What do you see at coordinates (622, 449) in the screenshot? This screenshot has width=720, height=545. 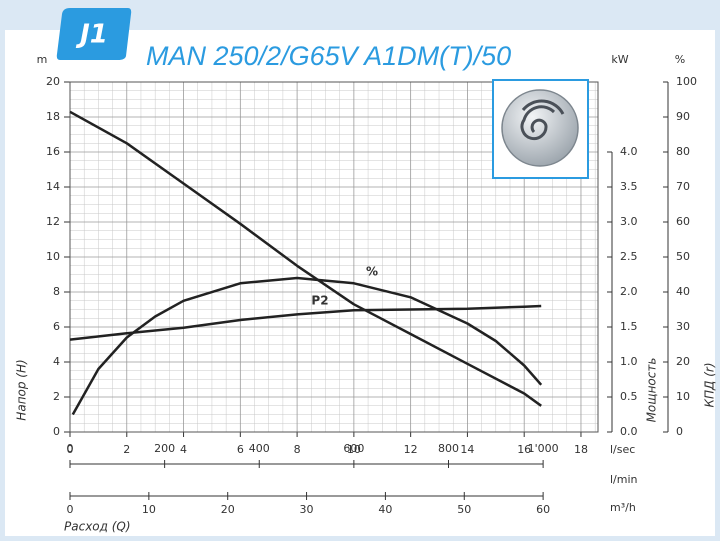 I see `x-unit: l/sec` at bounding box center [622, 449].